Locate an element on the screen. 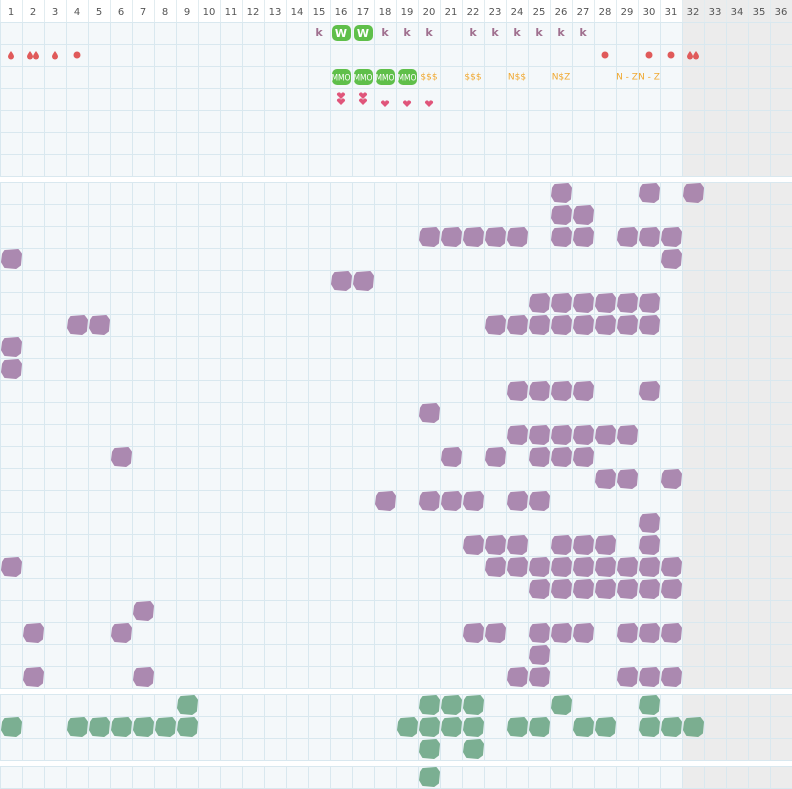  column-number: 23 is located at coordinates (495, 12).